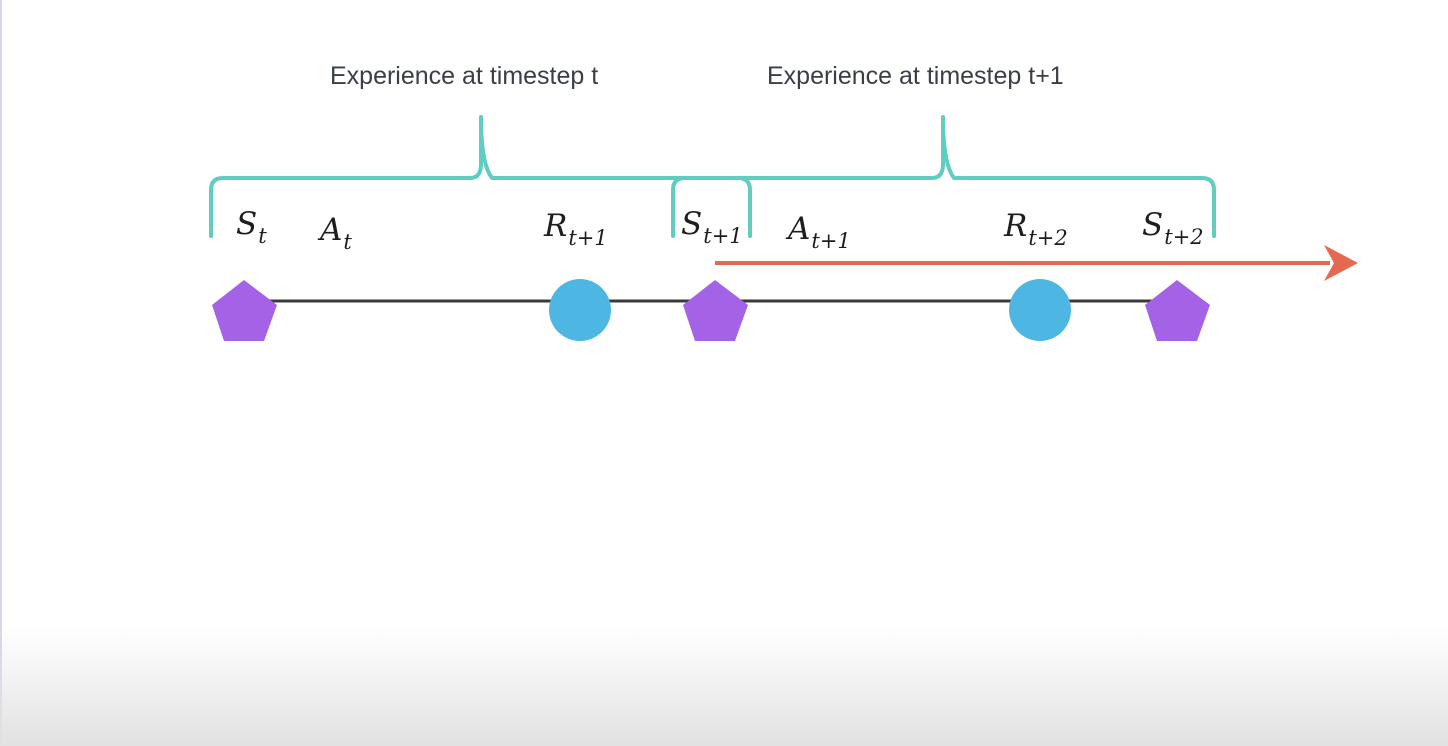  I want to click on label-reward-t2: Rt+2, so click(1036, 229).